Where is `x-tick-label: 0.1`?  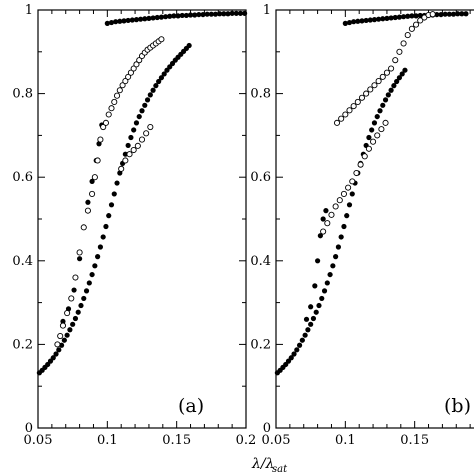
x-tick-label: 0.1 is located at coordinates (107, 440).